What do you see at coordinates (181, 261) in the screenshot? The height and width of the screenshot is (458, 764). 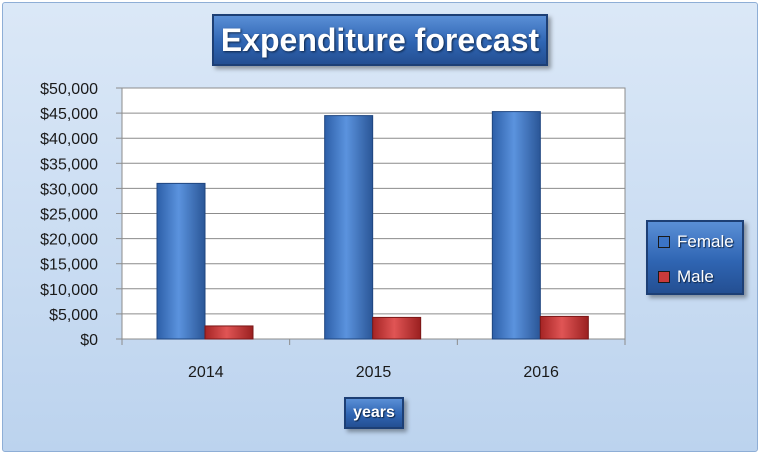 I see `bar-female-2014` at bounding box center [181, 261].